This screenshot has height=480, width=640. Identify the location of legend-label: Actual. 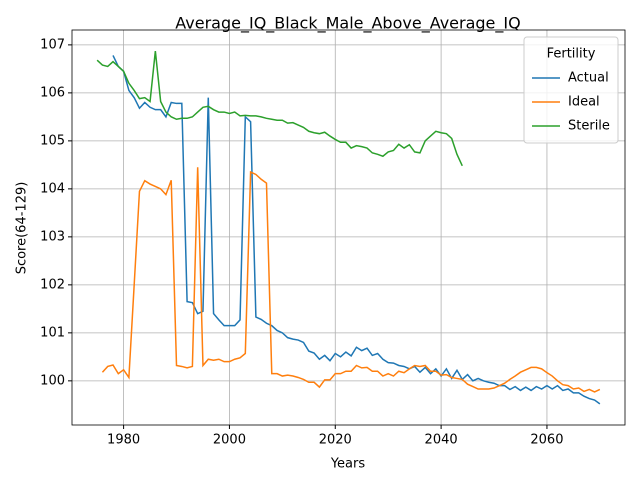
(588, 78).